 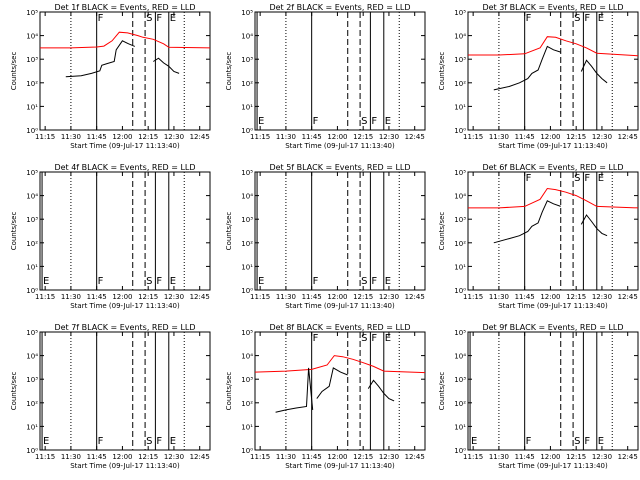 I want to click on panel-title: Det 7f BLACK = Events, RED = LLD, so click(x=124, y=327).